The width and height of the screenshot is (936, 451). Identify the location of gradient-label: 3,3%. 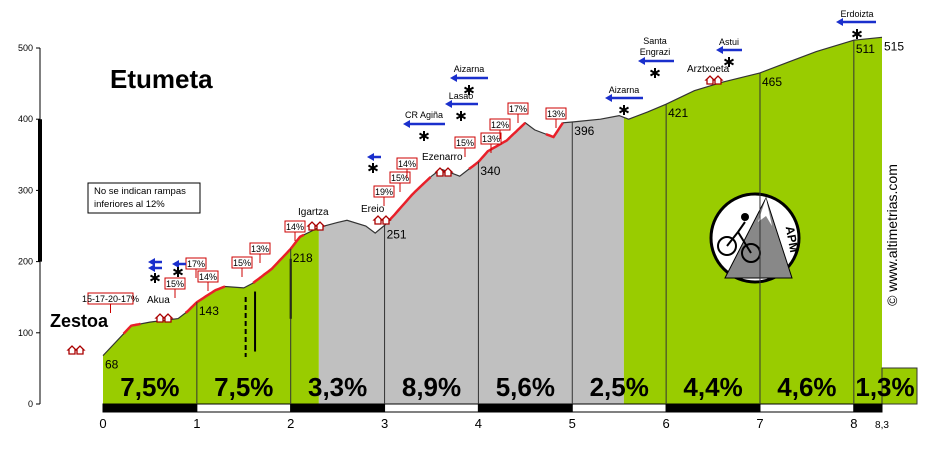
(337, 387).